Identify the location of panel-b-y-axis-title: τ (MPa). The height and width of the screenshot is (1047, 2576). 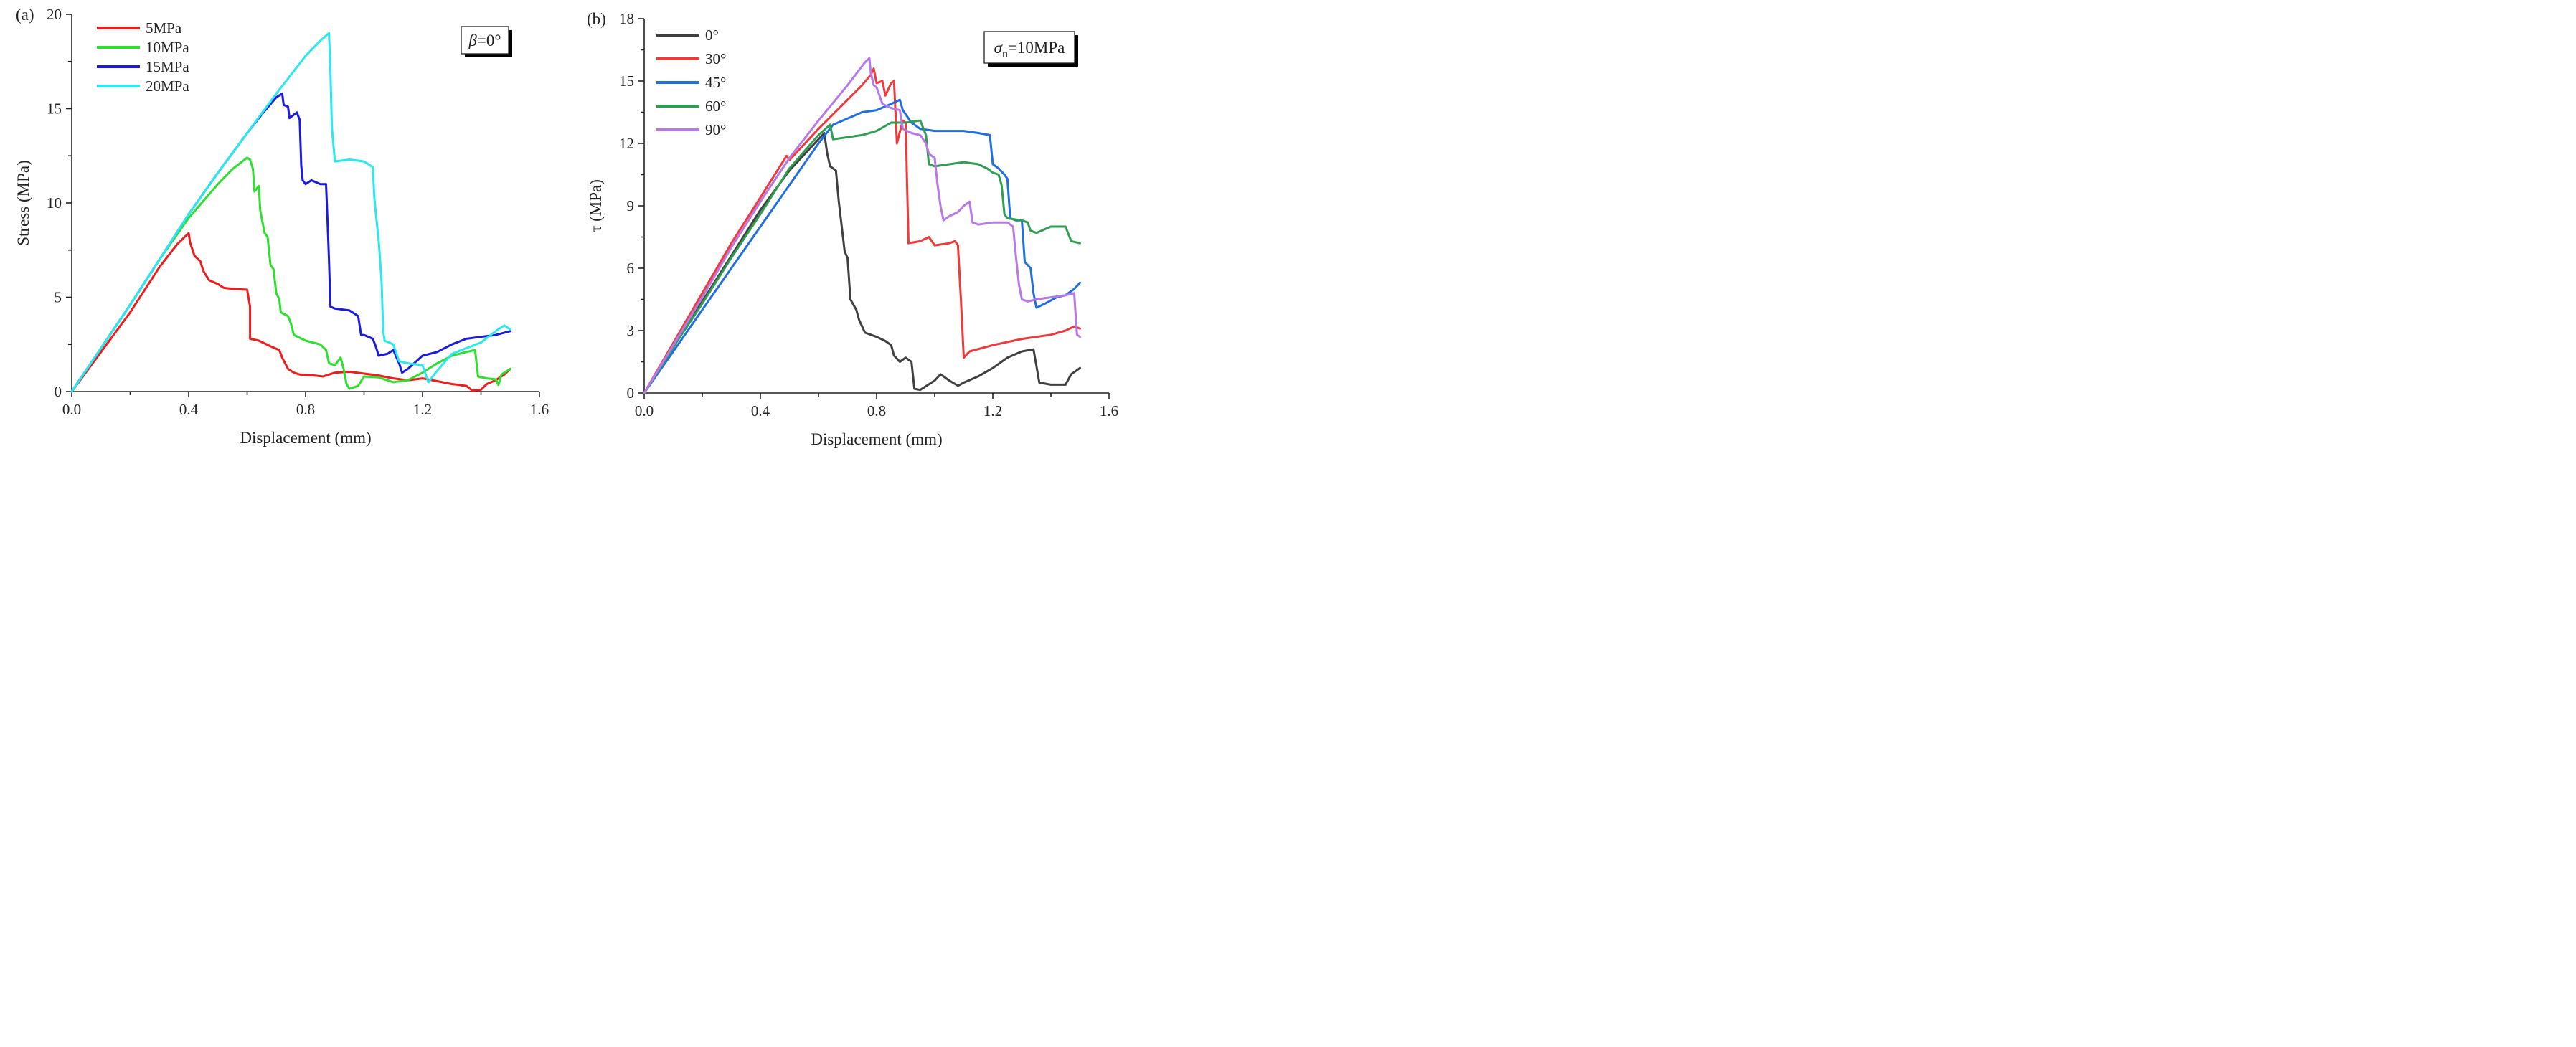
(596, 206).